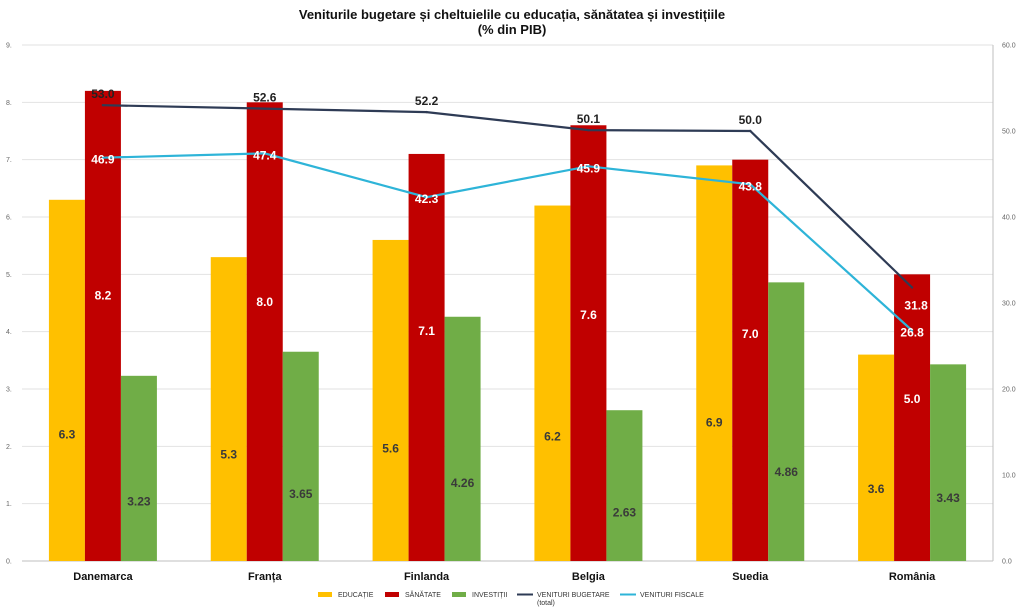 The height and width of the screenshot is (614, 1024). I want to click on fiscal-label-3: 45.9, so click(589, 168).